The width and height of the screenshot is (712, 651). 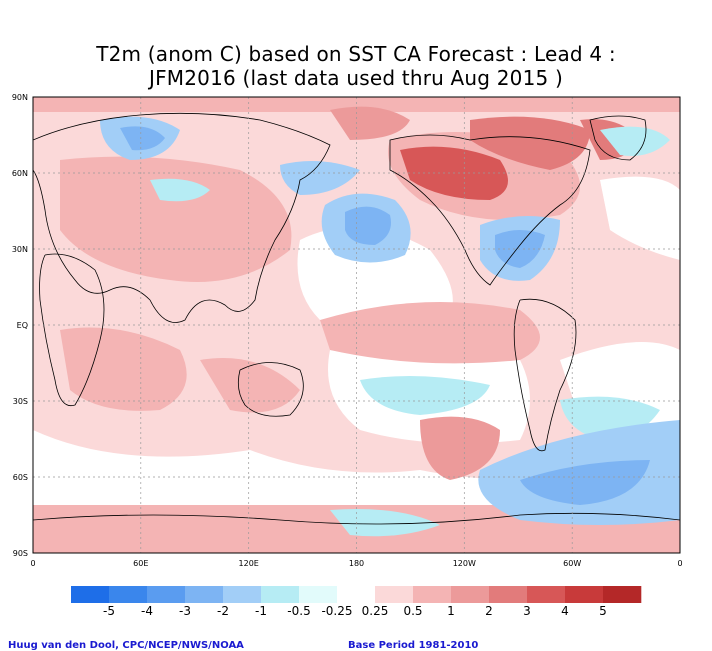 What do you see at coordinates (572, 563) in the screenshot?
I see `lon-tick-label: 60W` at bounding box center [572, 563].